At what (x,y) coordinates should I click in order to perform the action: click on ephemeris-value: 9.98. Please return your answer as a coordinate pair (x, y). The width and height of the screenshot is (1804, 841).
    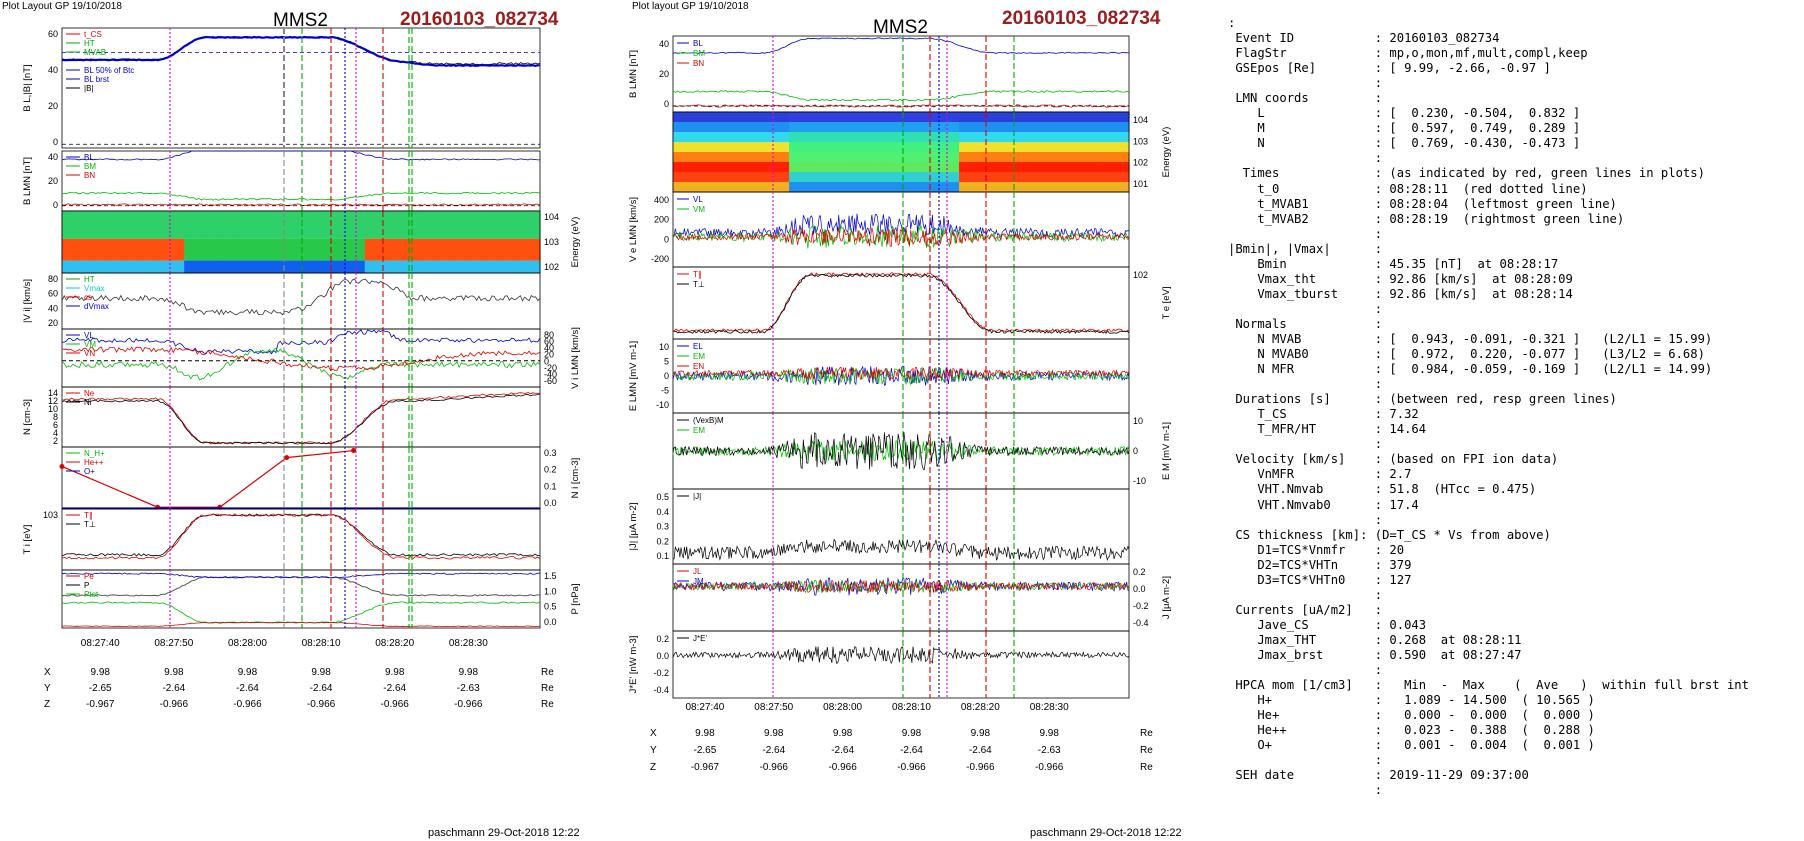
    Looking at the image, I should click on (101, 672).